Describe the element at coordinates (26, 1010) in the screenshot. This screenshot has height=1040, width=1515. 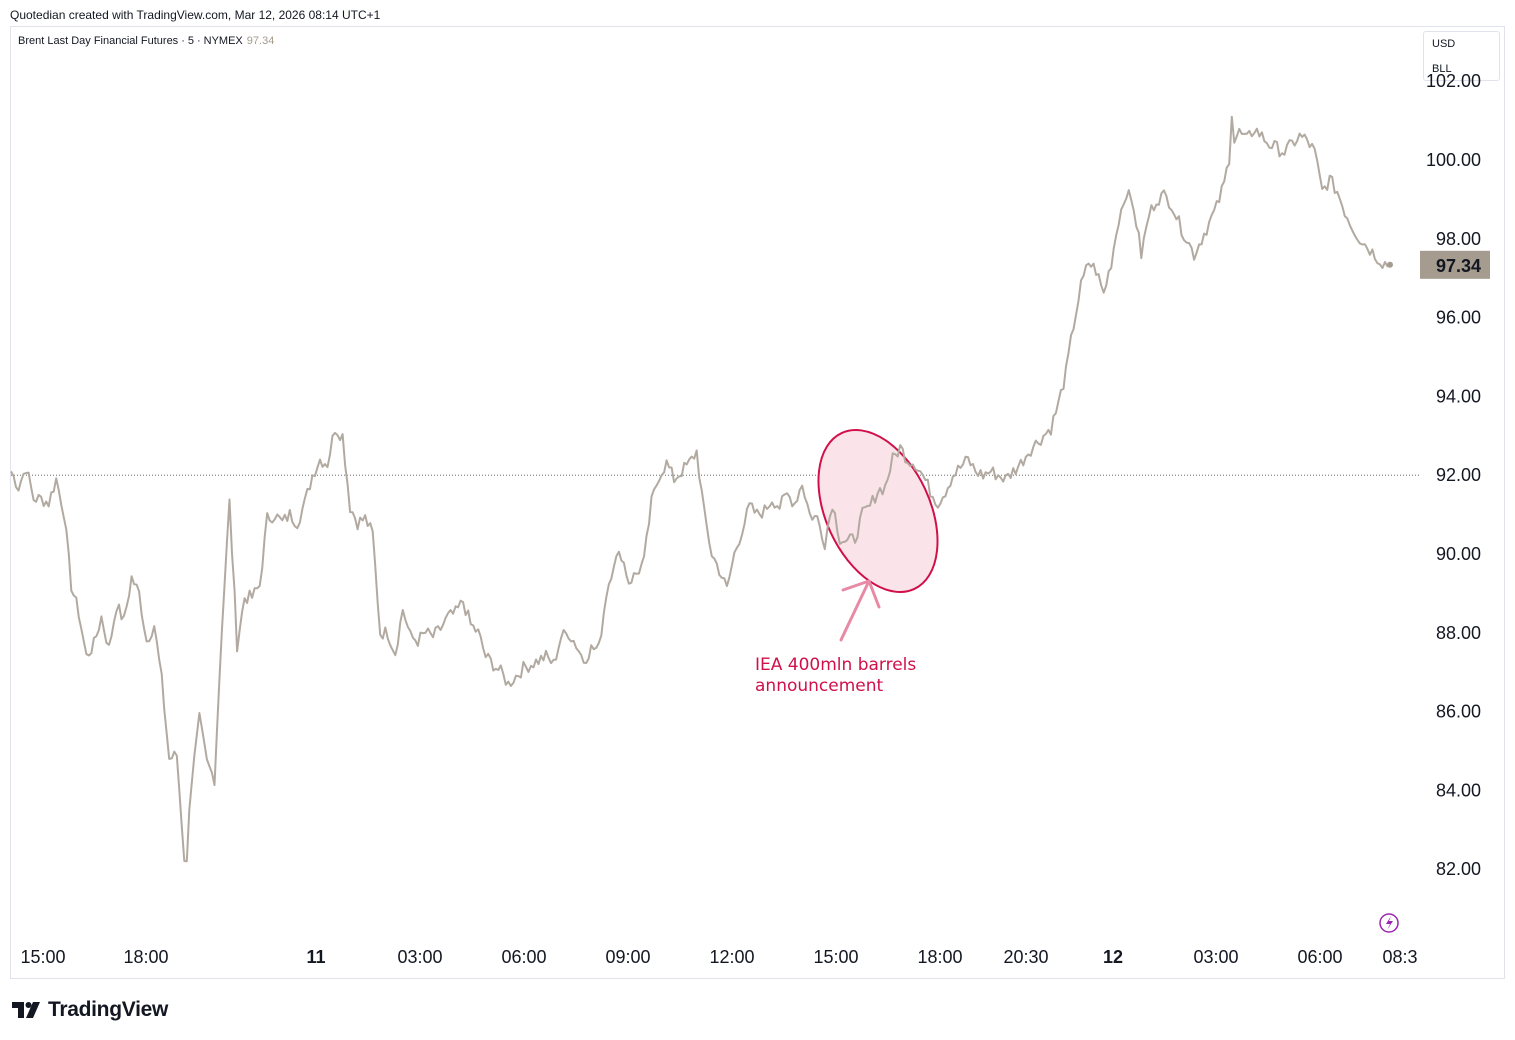
I see `tradingview-logo-icon` at that location.